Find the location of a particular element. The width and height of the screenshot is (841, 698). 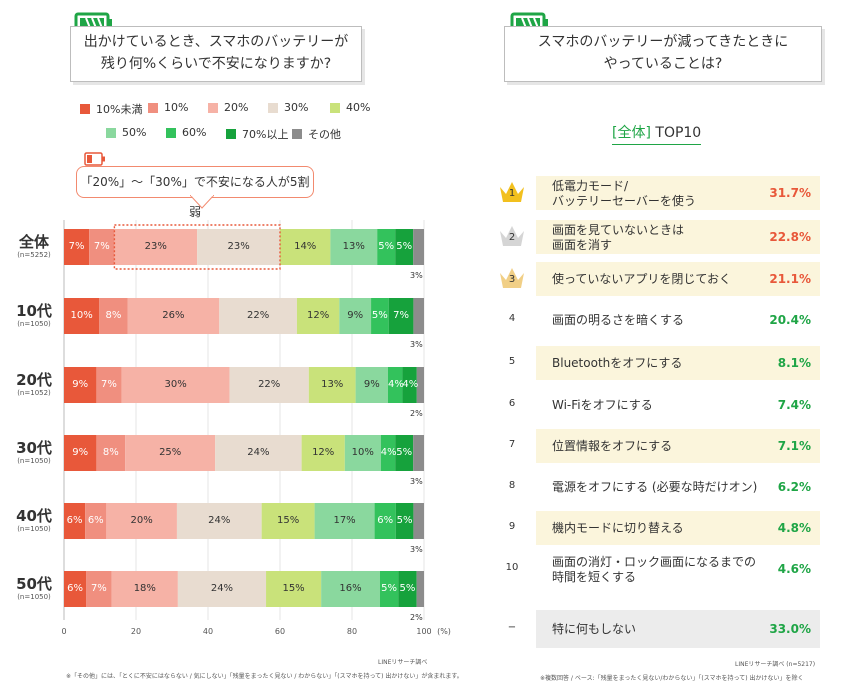

rank-number: 3 is located at coordinates (512, 279).